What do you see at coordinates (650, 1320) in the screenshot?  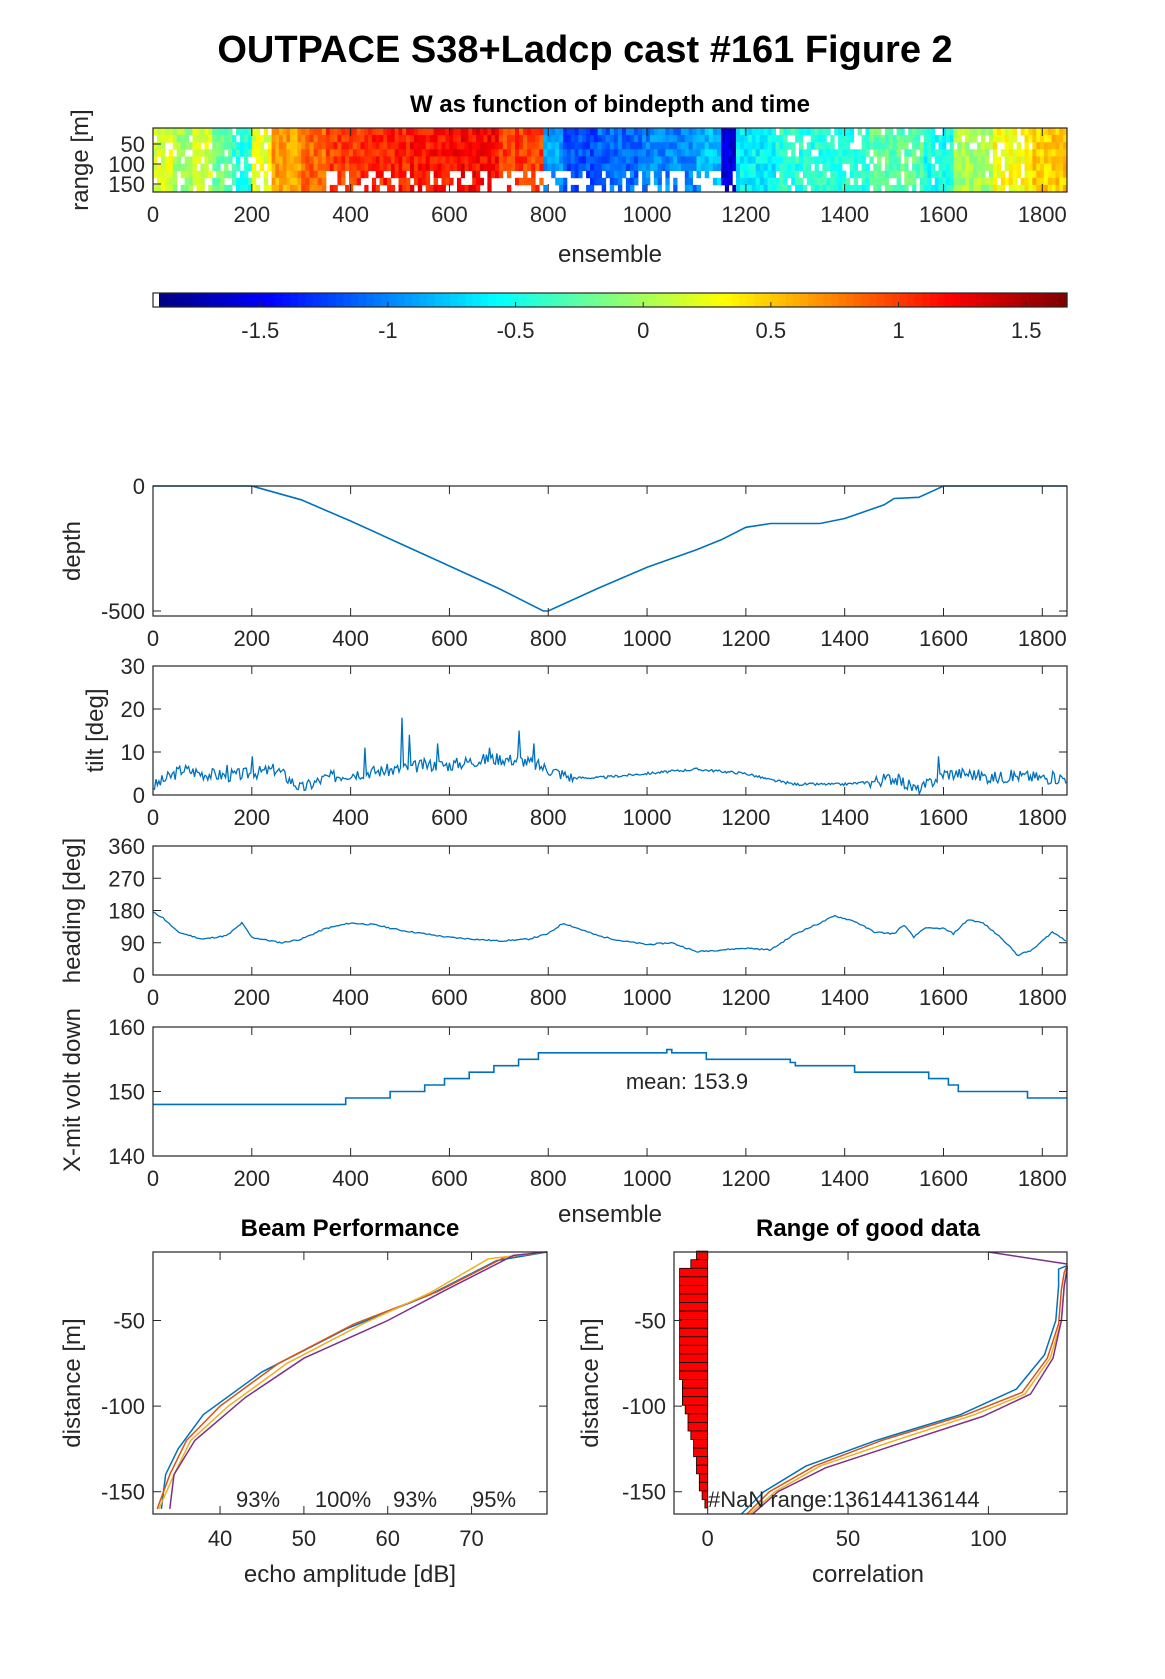 I see `y-tick-label: -50` at bounding box center [650, 1320].